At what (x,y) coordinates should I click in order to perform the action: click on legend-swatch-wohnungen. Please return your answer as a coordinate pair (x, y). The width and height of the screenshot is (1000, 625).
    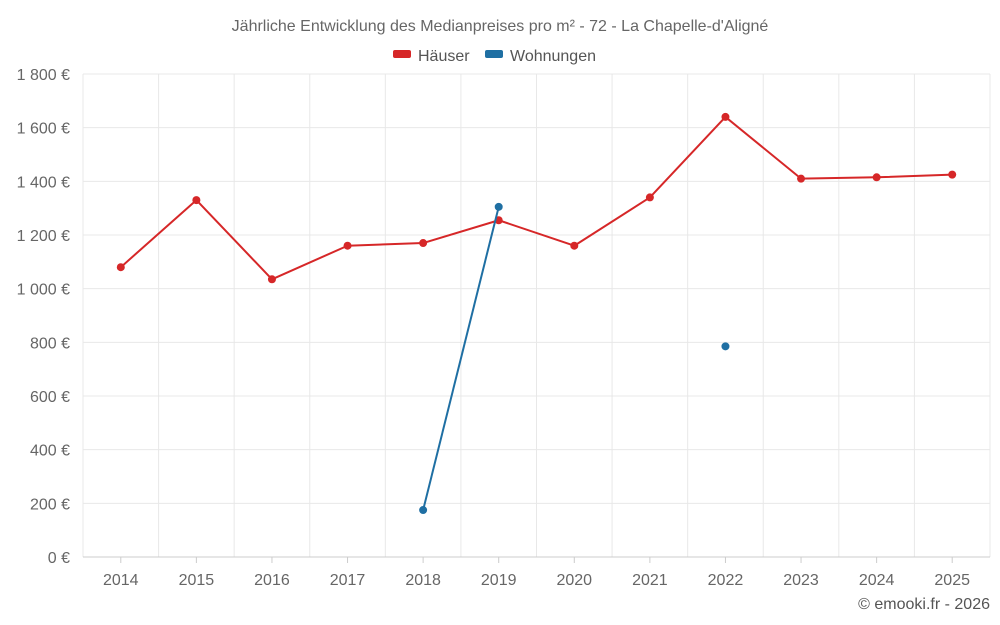
    Looking at the image, I should click on (494, 54).